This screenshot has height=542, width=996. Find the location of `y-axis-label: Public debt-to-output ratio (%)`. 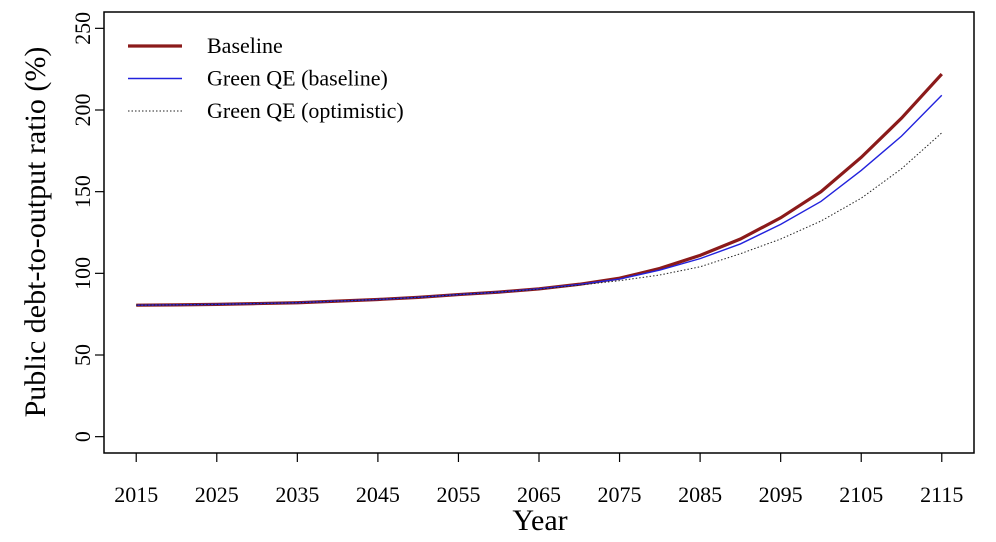

y-axis-label: Public debt-to-output ratio (%) is located at coordinates (35, 232).